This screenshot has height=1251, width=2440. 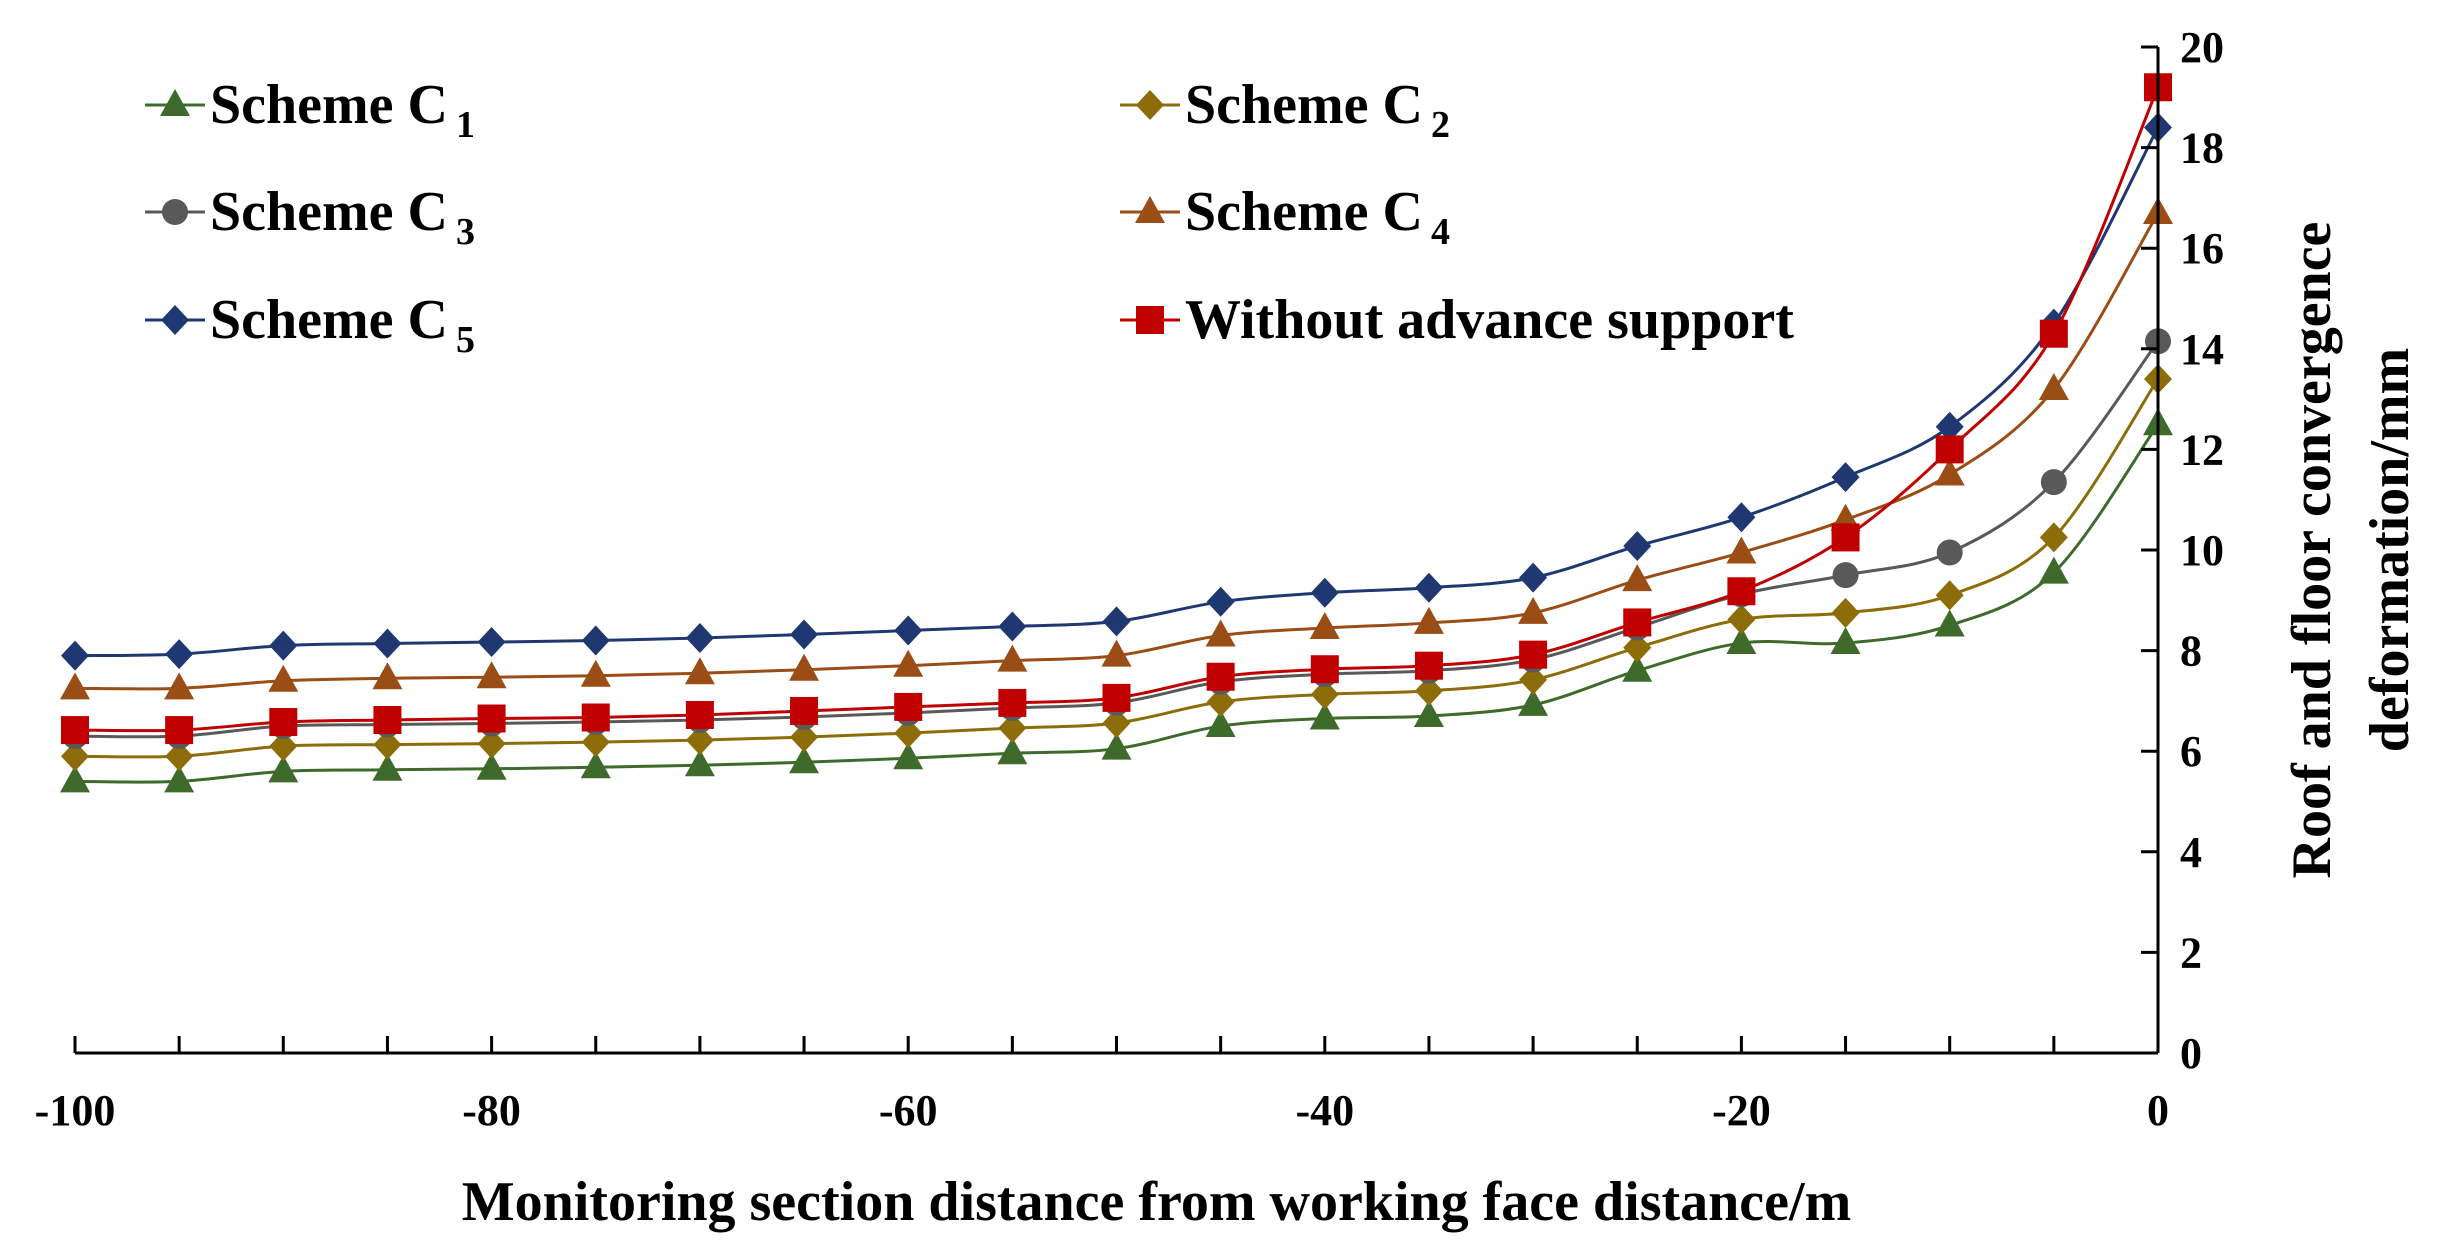 What do you see at coordinates (2191, 751) in the screenshot?
I see `y-tick-label: 6` at bounding box center [2191, 751].